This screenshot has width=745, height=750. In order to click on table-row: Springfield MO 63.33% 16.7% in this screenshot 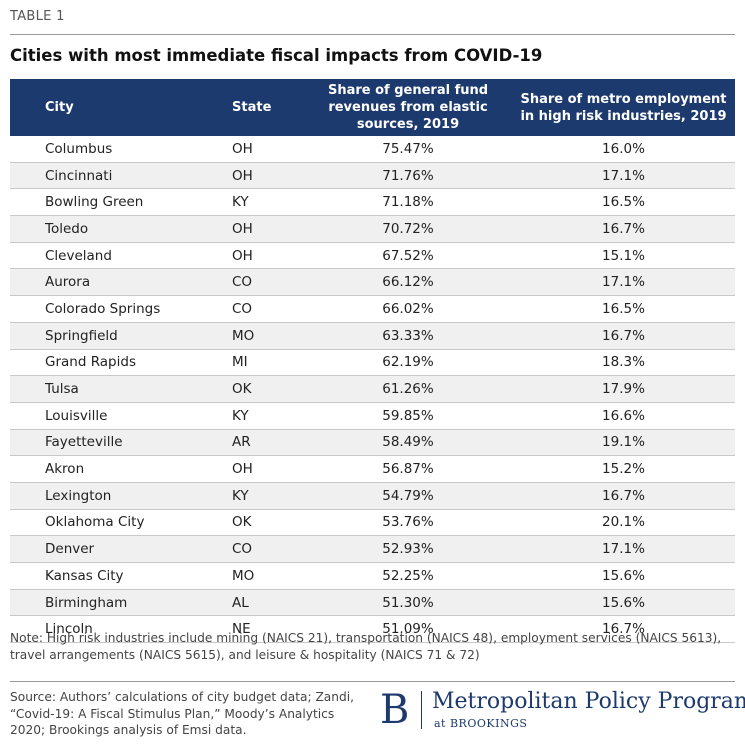, I will do `click(372, 336)`.